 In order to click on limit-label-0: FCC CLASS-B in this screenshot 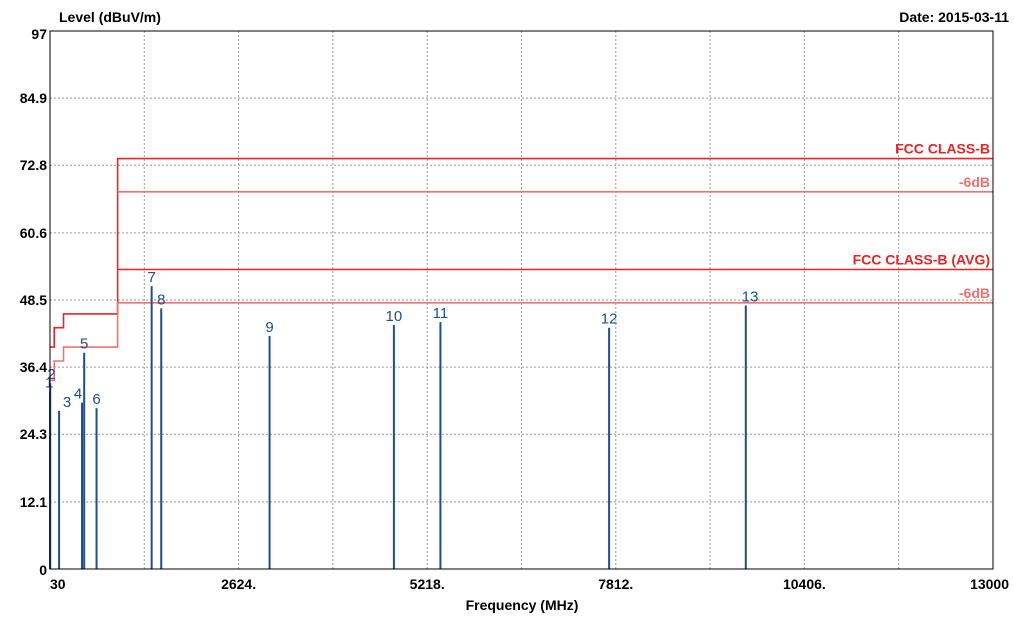, I will do `click(942, 149)`.